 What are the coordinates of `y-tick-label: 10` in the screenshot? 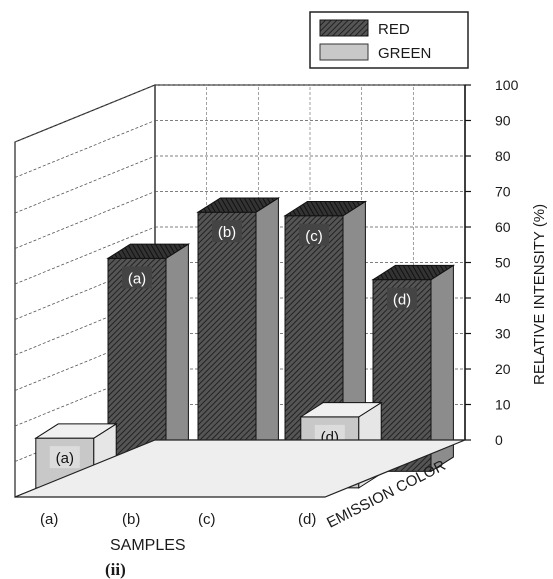 It's located at (503, 405).